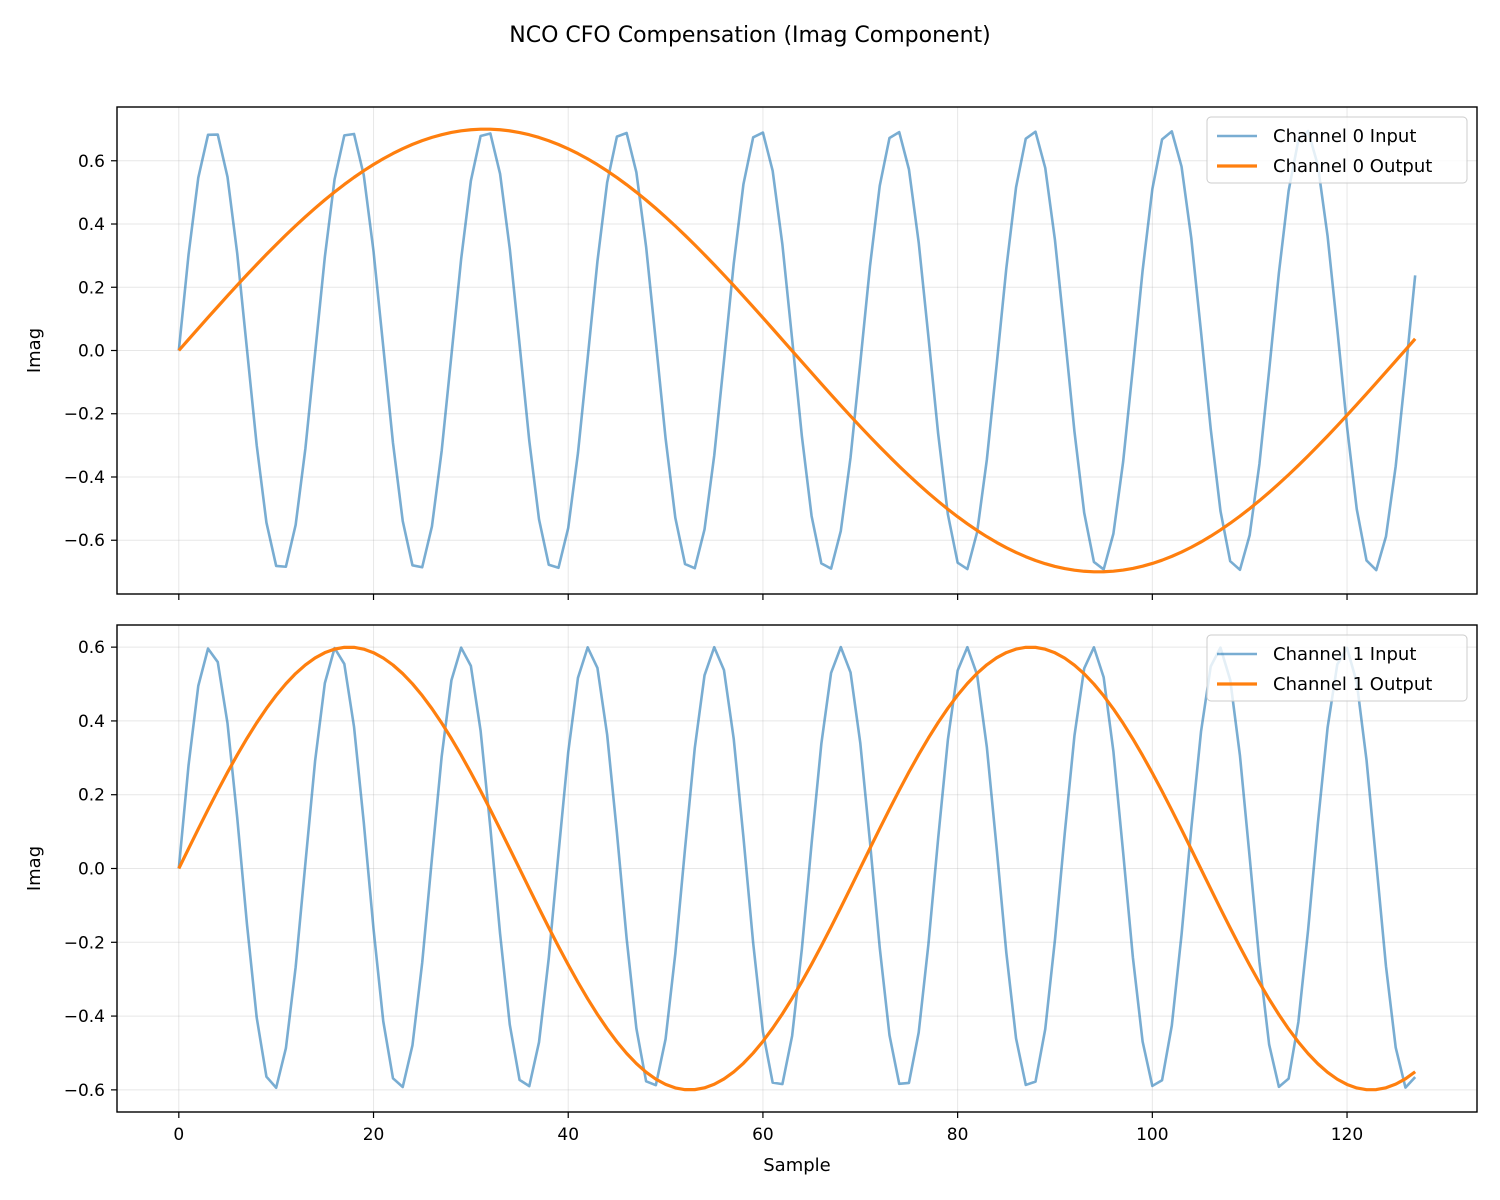 This screenshot has height=1200, width=1500. What do you see at coordinates (84, 1017) in the screenshot?
I see `chart-1-y-tick-label-1: −0.4` at bounding box center [84, 1017].